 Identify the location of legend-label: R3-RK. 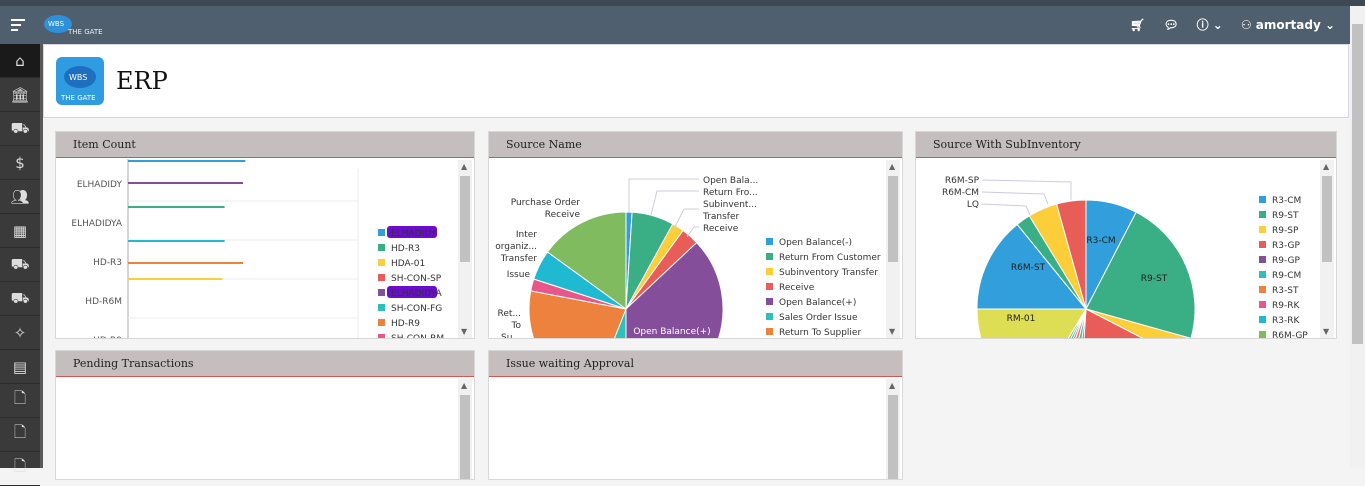
(1286, 321).